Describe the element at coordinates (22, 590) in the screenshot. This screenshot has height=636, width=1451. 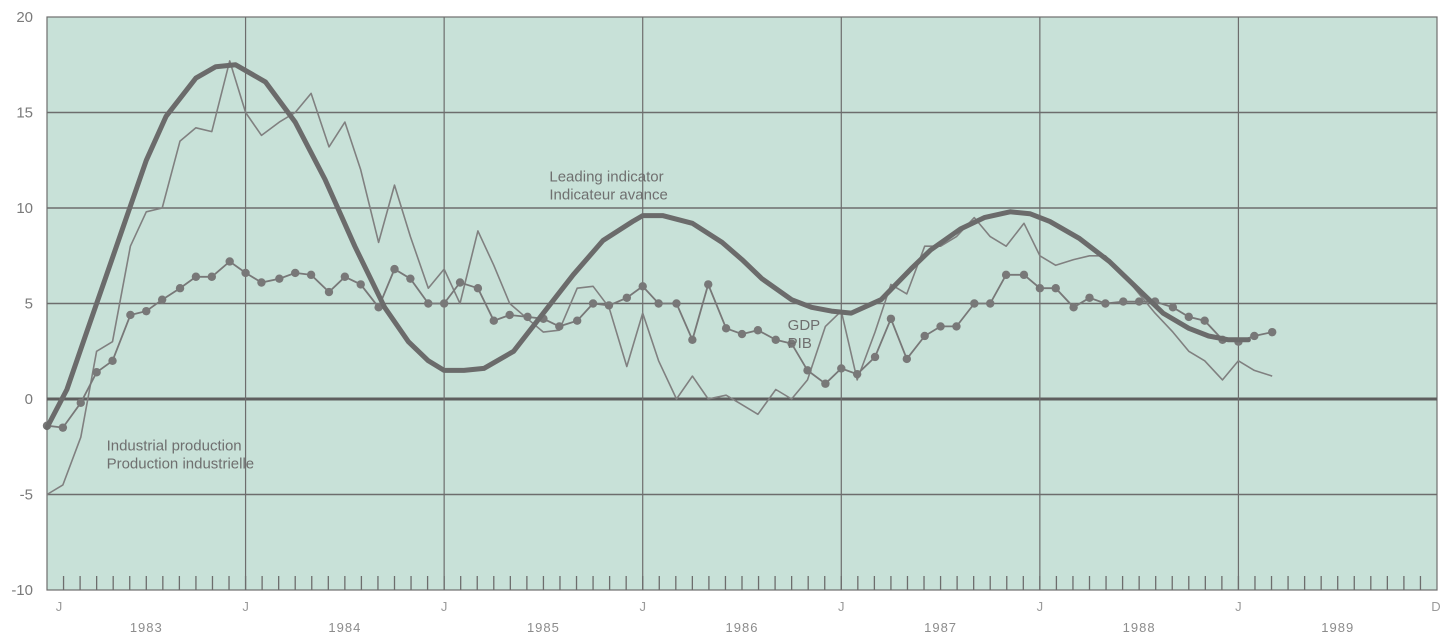
I see `y-tick-label: -10` at that location.